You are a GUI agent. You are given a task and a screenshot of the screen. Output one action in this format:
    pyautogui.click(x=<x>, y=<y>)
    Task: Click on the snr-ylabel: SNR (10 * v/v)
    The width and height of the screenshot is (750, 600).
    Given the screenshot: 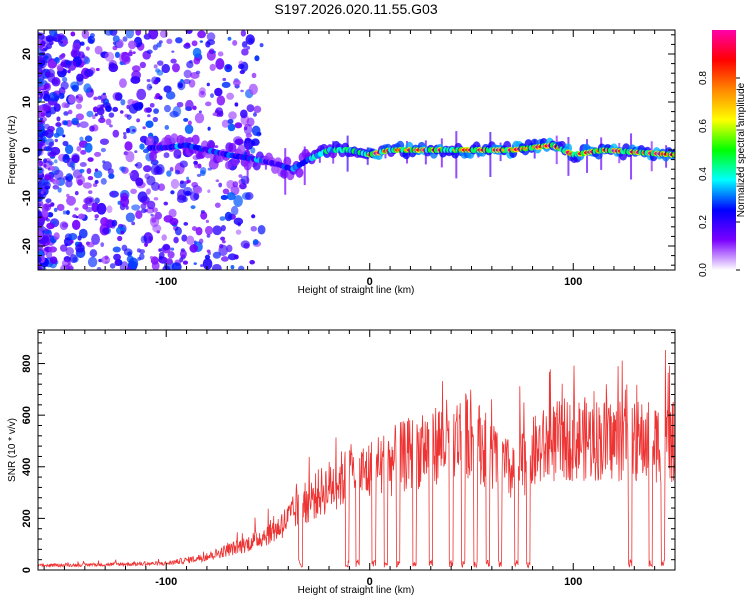 What is the action you would take?
    pyautogui.click(x=12, y=450)
    